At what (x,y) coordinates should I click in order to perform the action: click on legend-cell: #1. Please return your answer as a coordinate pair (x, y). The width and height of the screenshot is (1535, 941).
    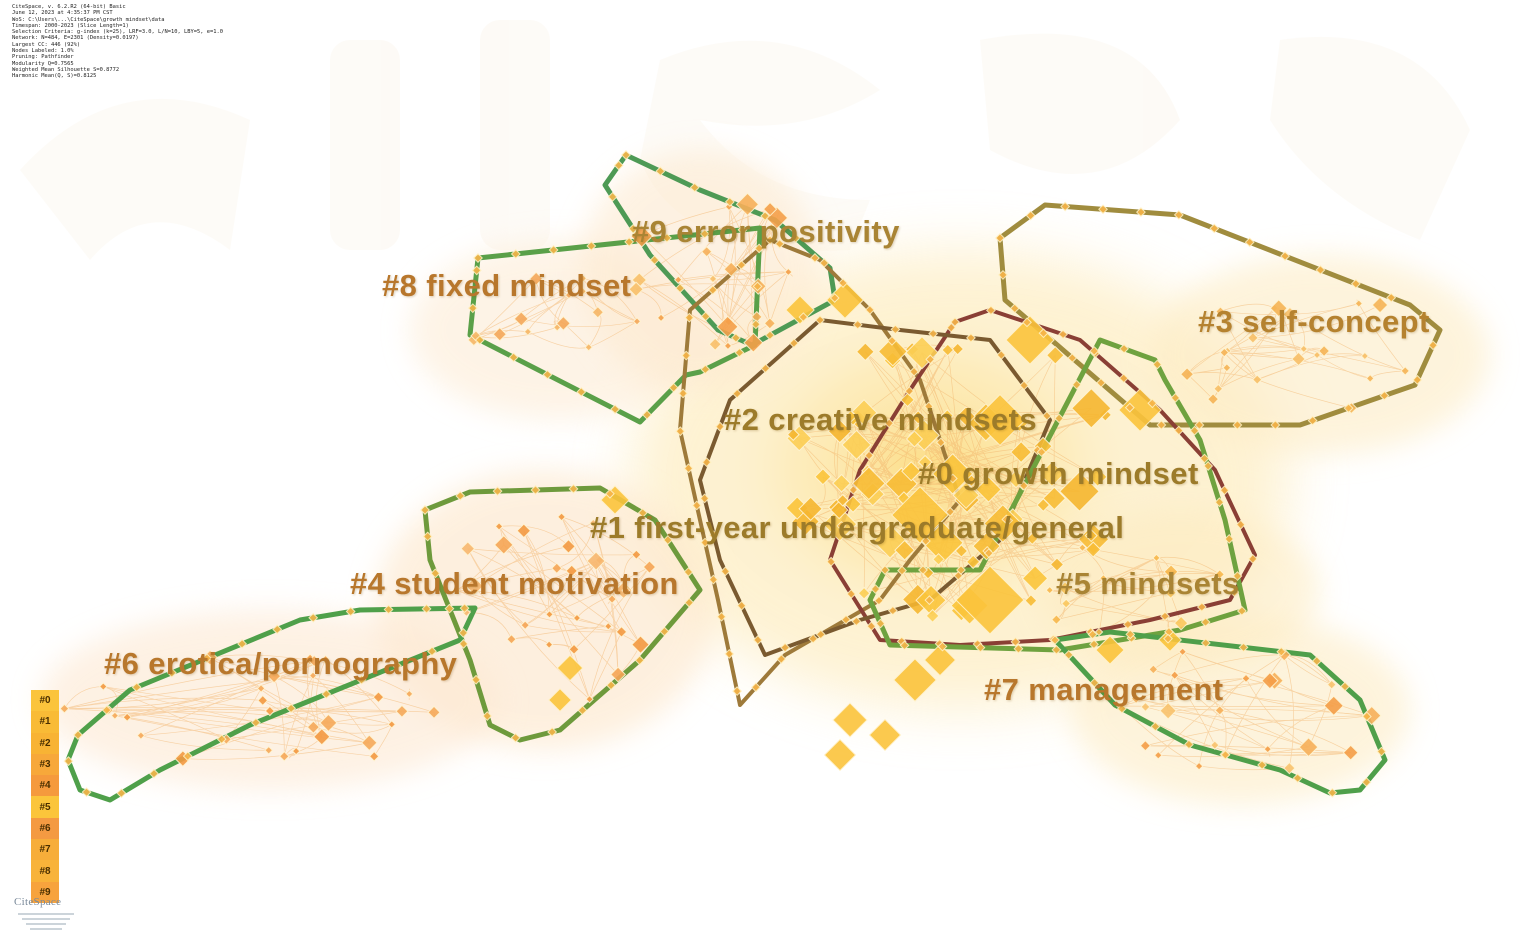
    Looking at the image, I should click on (45, 722).